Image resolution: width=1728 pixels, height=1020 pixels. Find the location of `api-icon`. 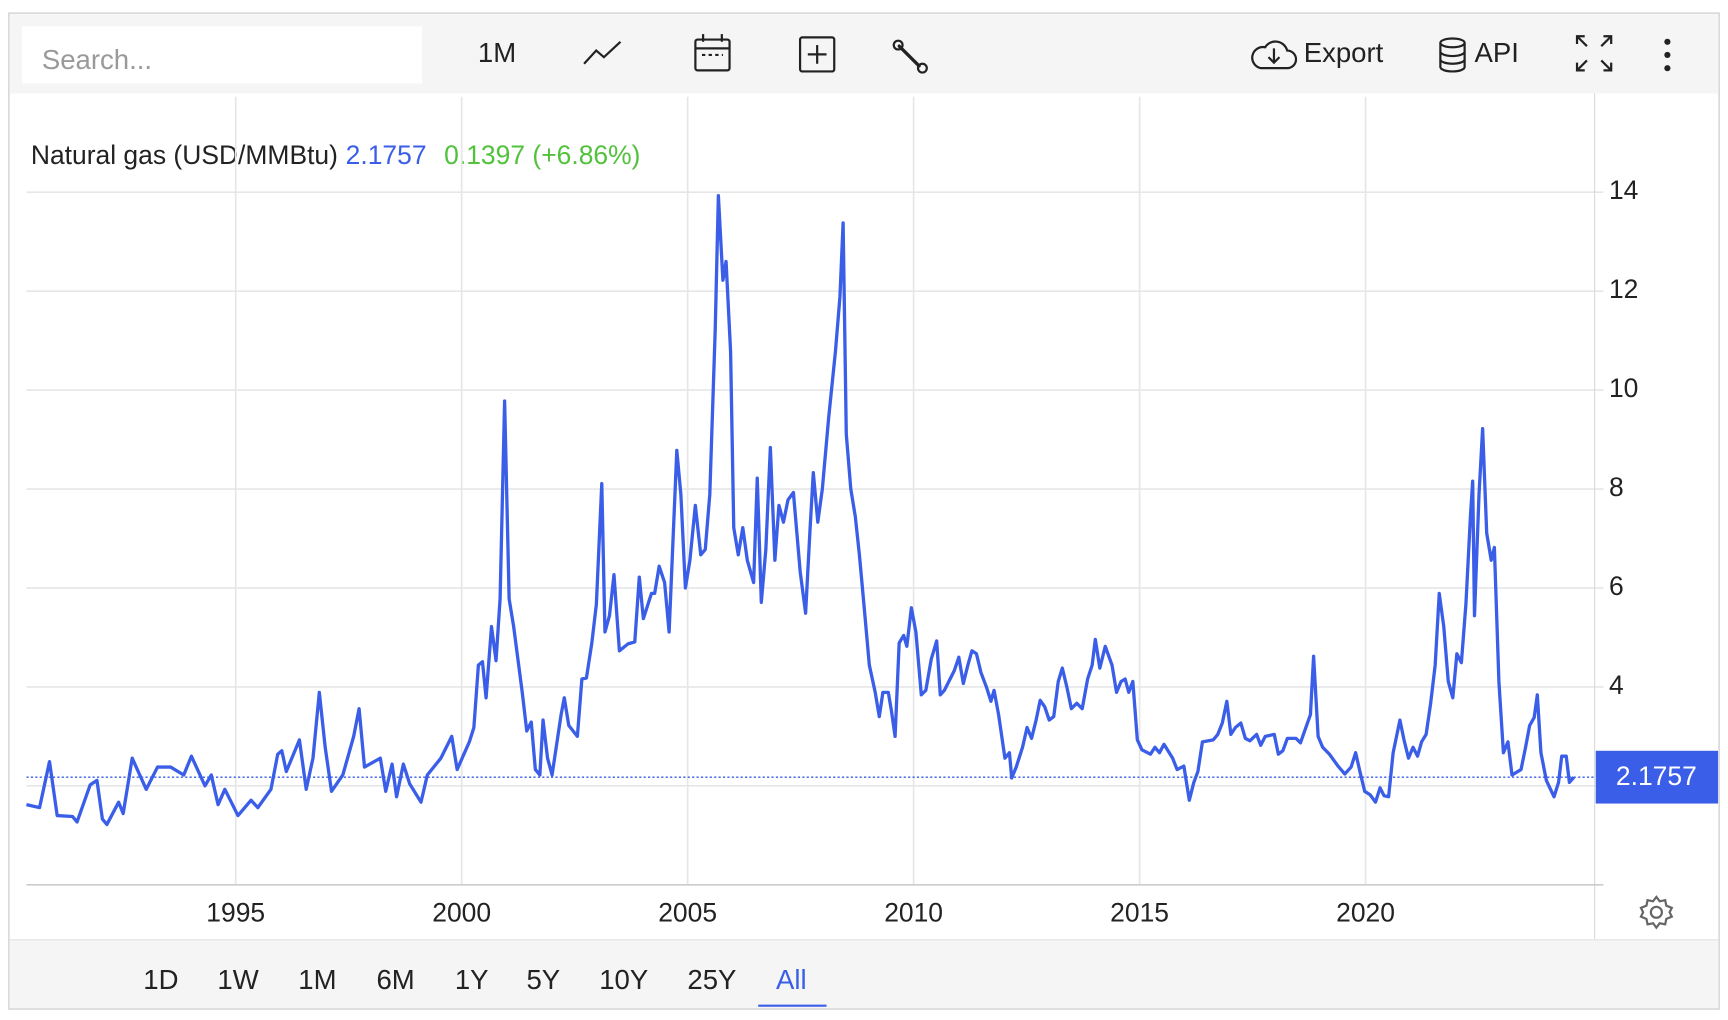

api-icon is located at coordinates (1452, 55).